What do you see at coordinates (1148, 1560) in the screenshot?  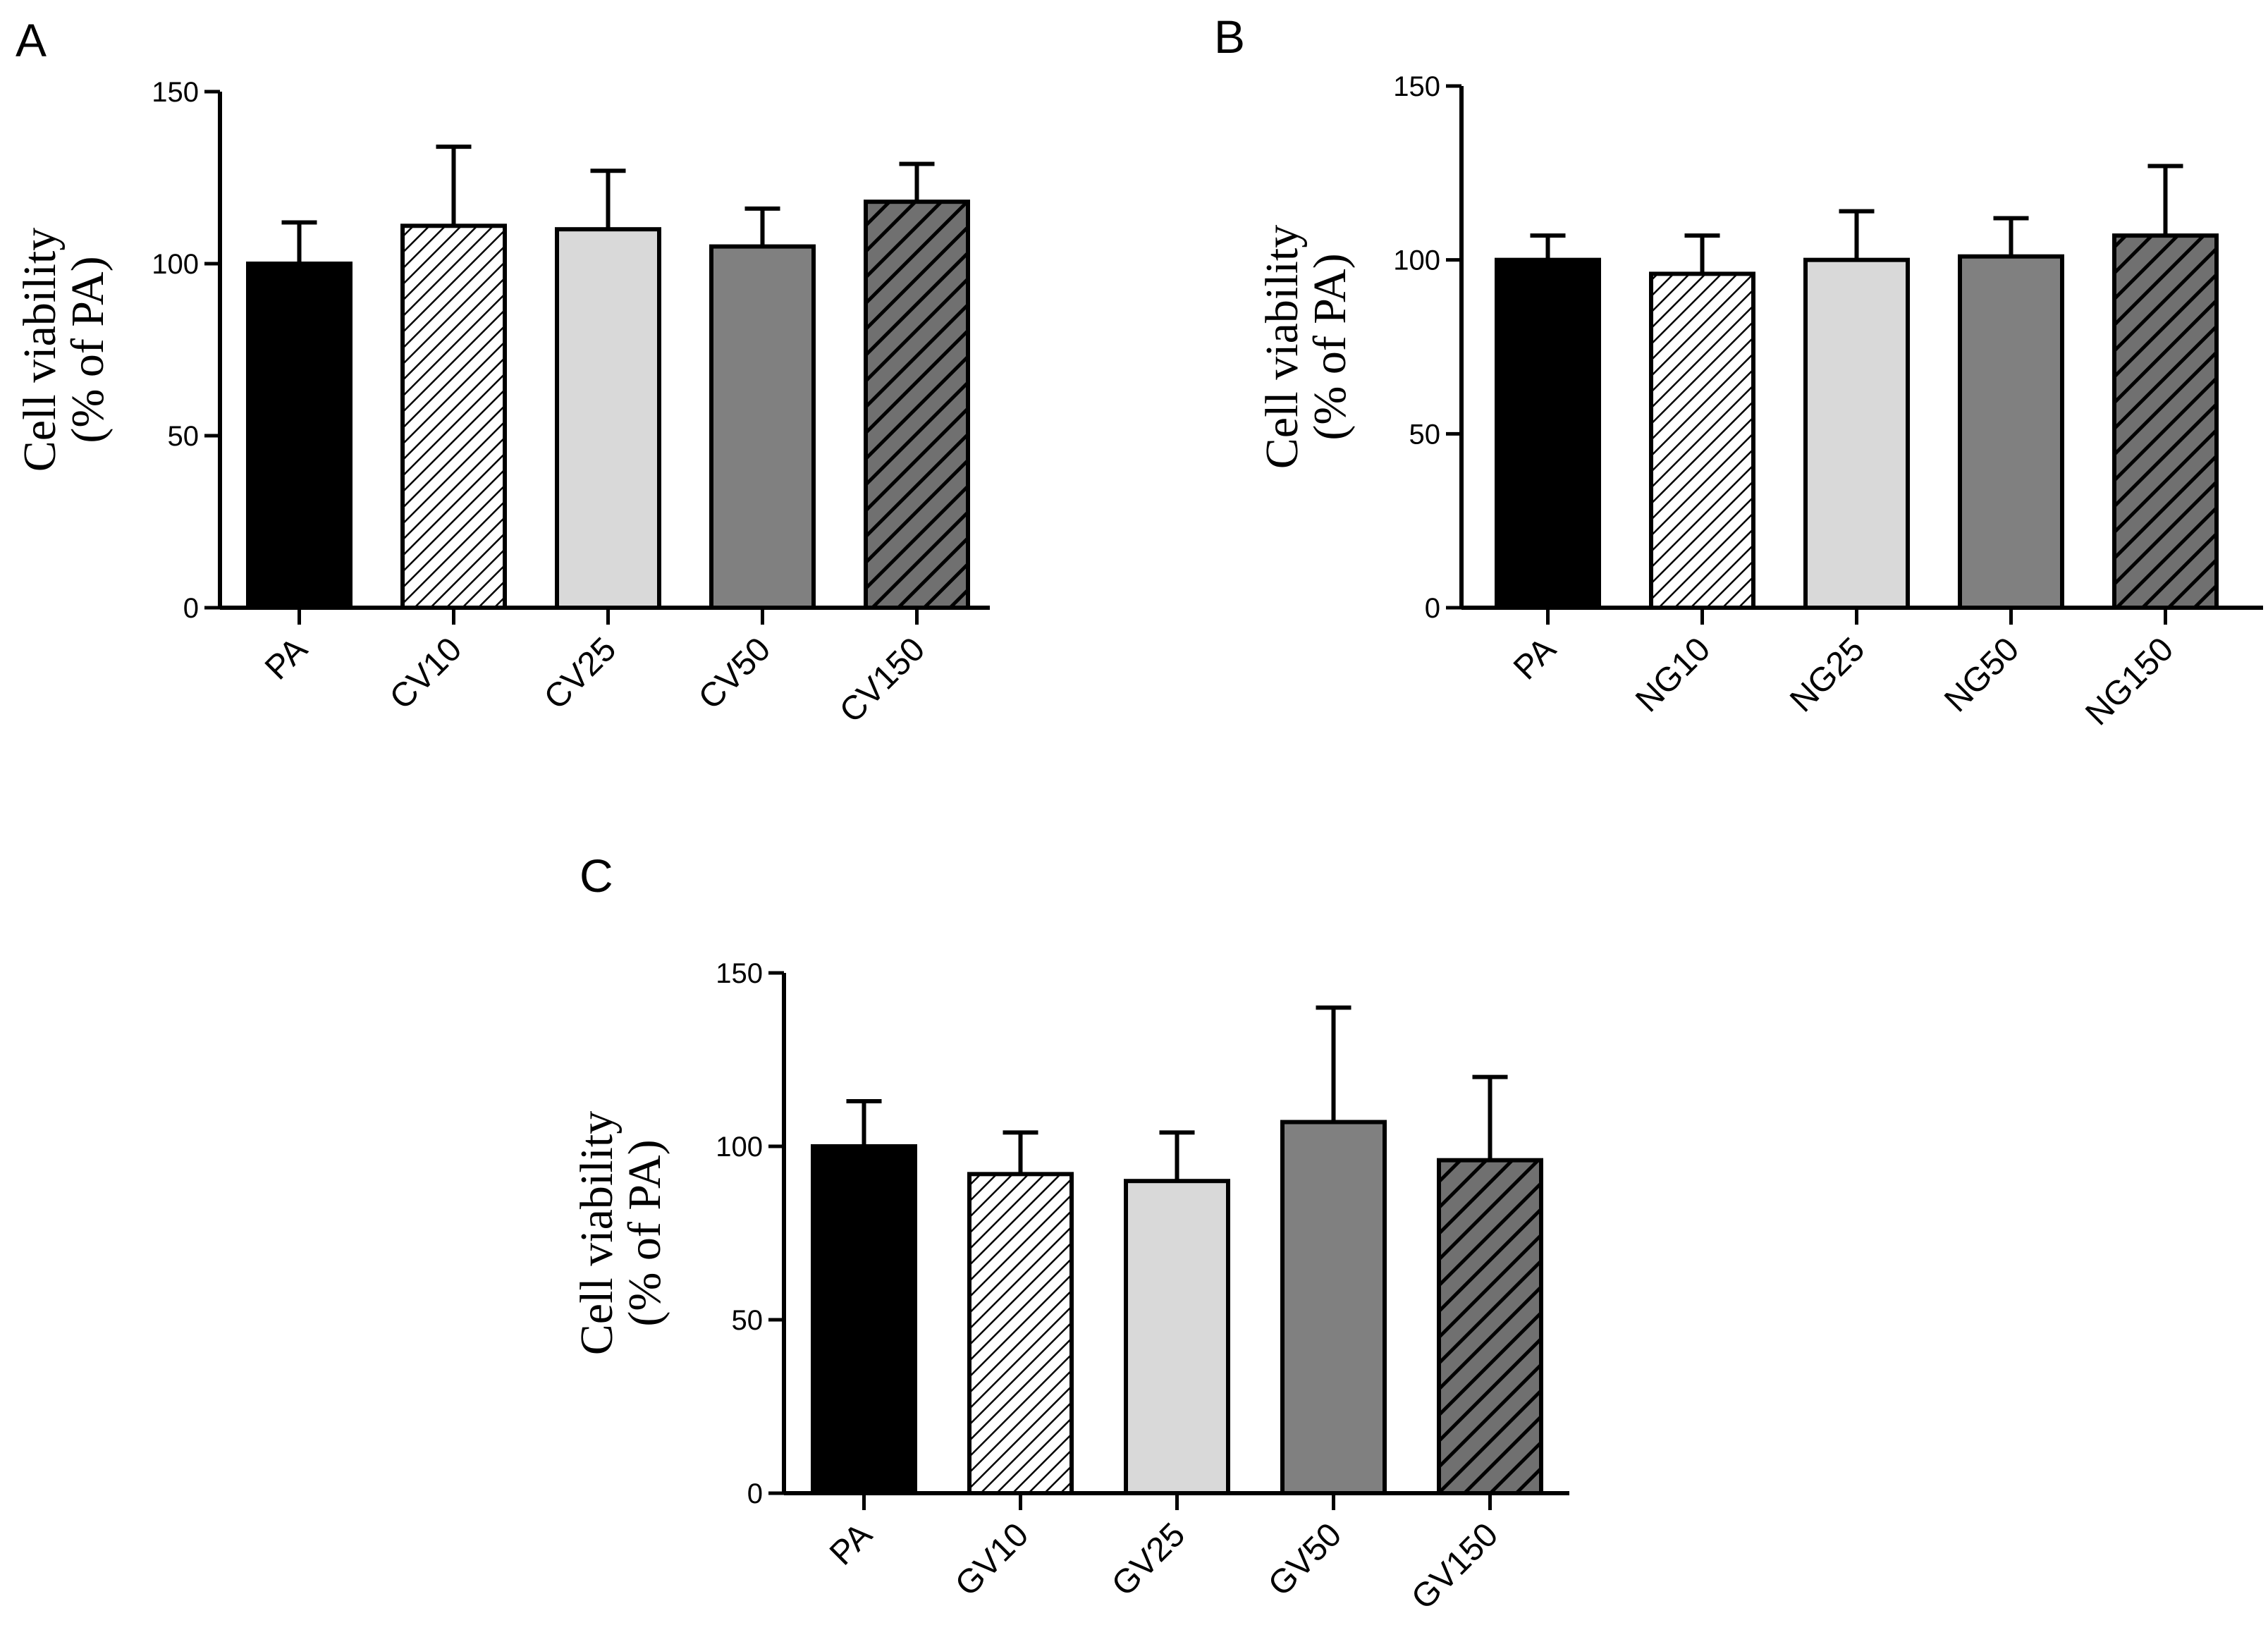 I see `x-tick-label: GV25` at bounding box center [1148, 1560].